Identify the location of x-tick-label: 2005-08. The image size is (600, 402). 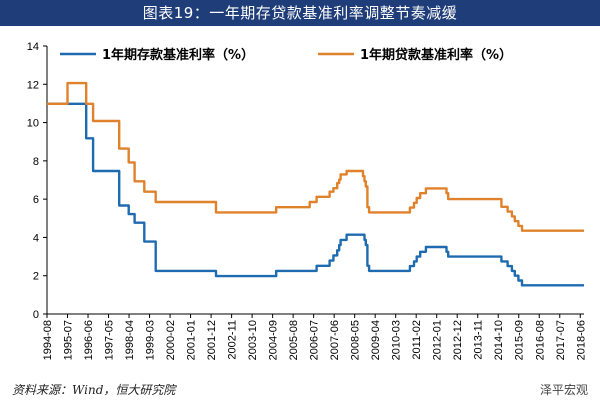
(294, 340).